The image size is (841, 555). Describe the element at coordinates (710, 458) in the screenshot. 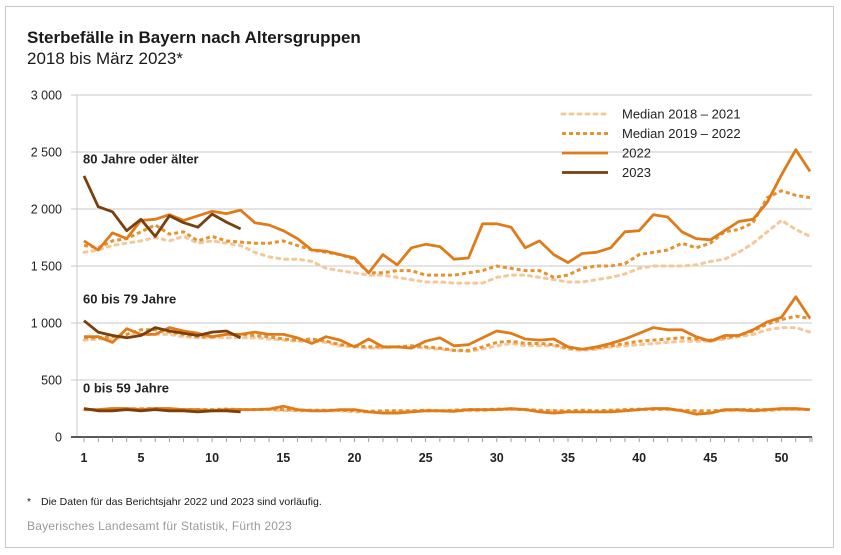

I see `x-tick-label: 45` at that location.